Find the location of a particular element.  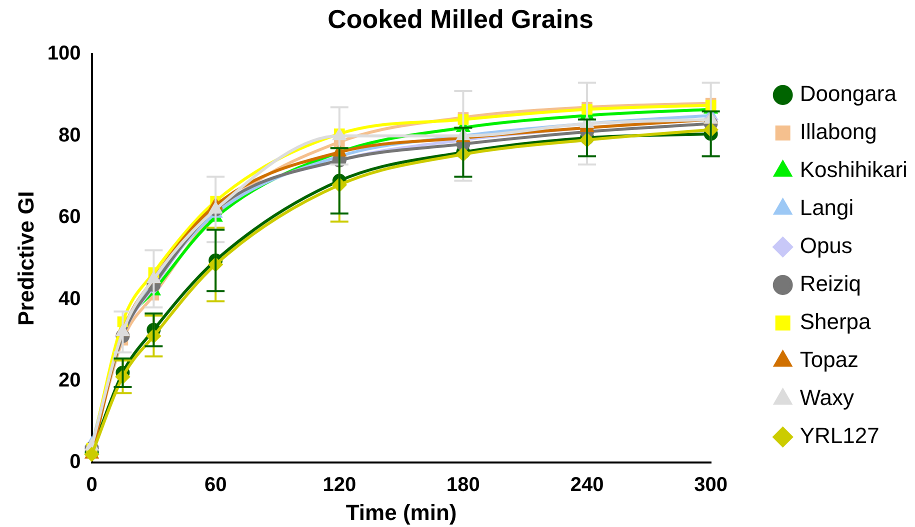

x-tick-label: 120 is located at coordinates (339, 485).